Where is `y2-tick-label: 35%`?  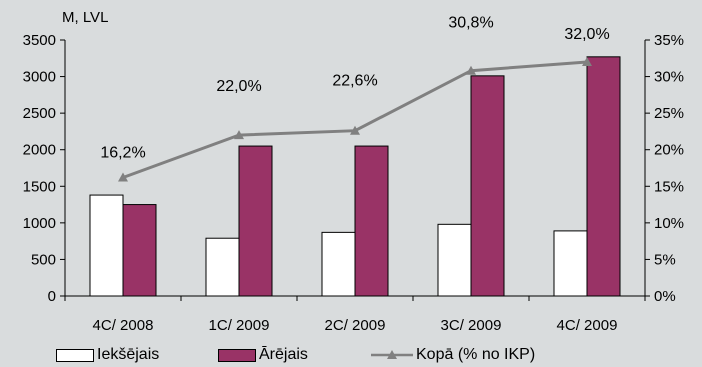 y2-tick-label: 35% is located at coordinates (669, 40).